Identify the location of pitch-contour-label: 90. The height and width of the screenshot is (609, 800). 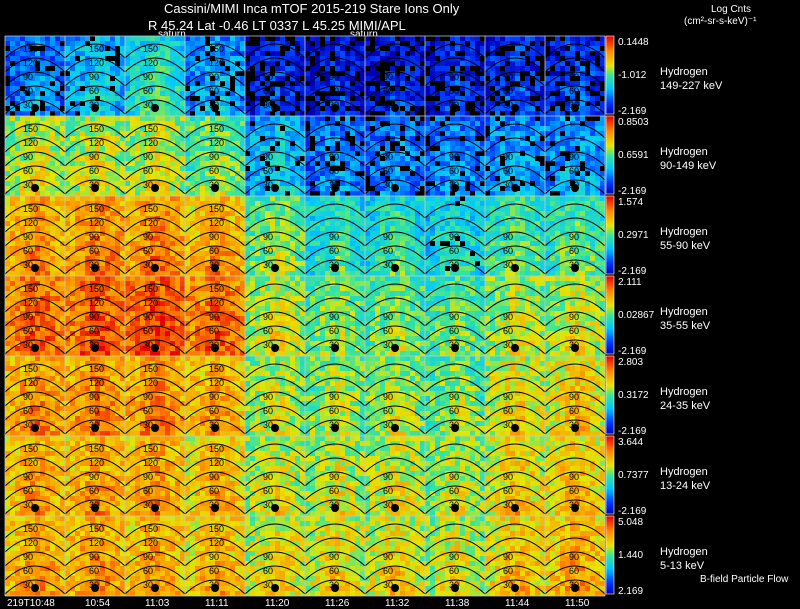
(214, 77).